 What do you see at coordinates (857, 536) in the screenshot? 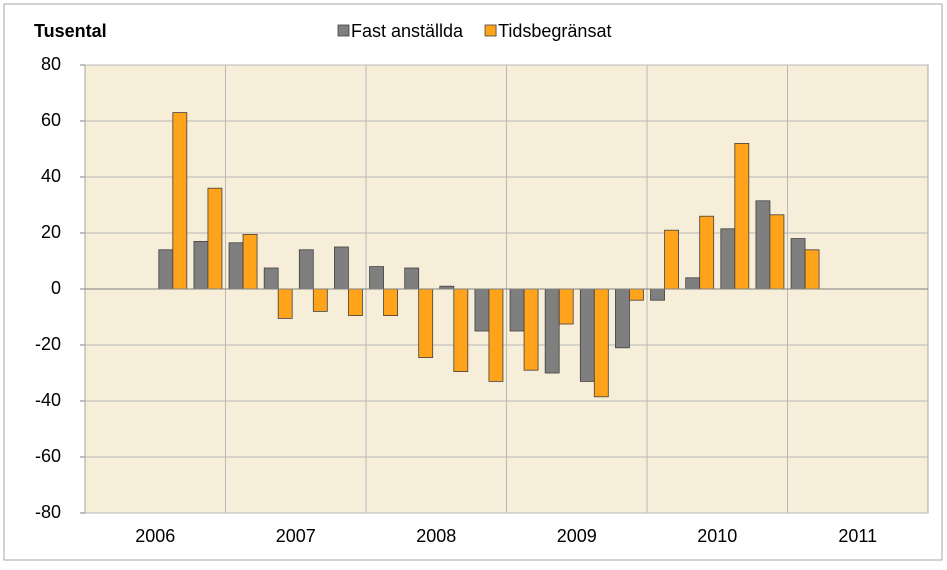
I see `x-tick-label: 2011` at bounding box center [857, 536].